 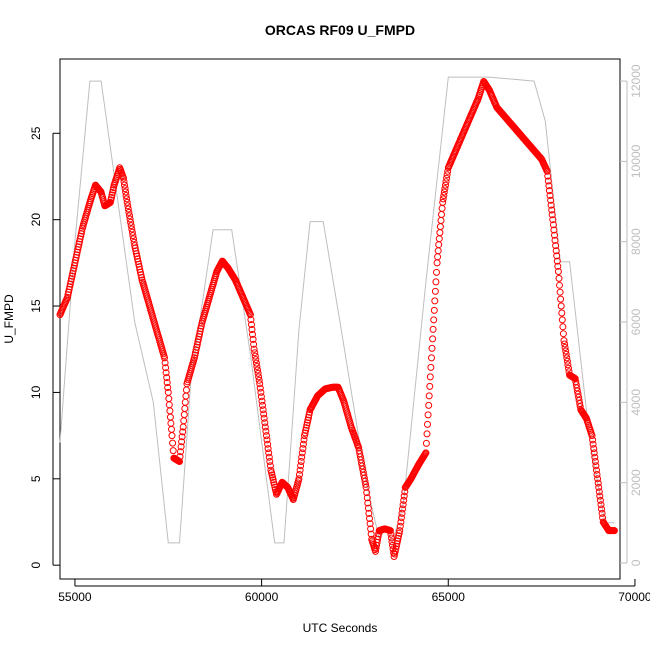 I want to click on x-tick-label: 55000, so click(x=75, y=597).